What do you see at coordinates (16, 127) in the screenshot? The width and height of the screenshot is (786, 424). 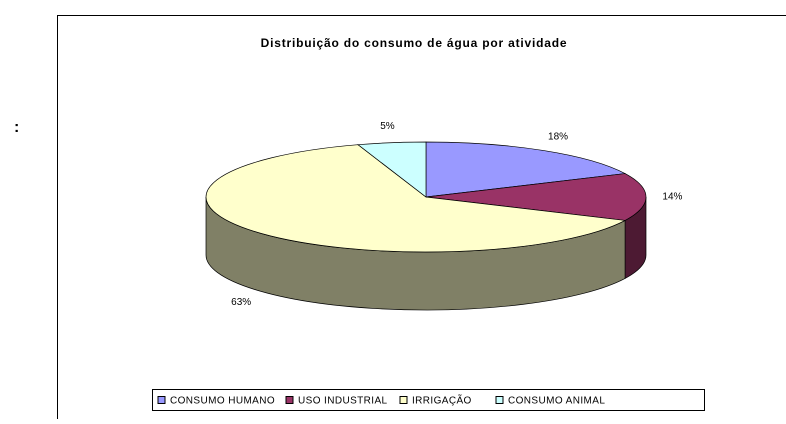 I see `side-mark: :` at bounding box center [16, 127].